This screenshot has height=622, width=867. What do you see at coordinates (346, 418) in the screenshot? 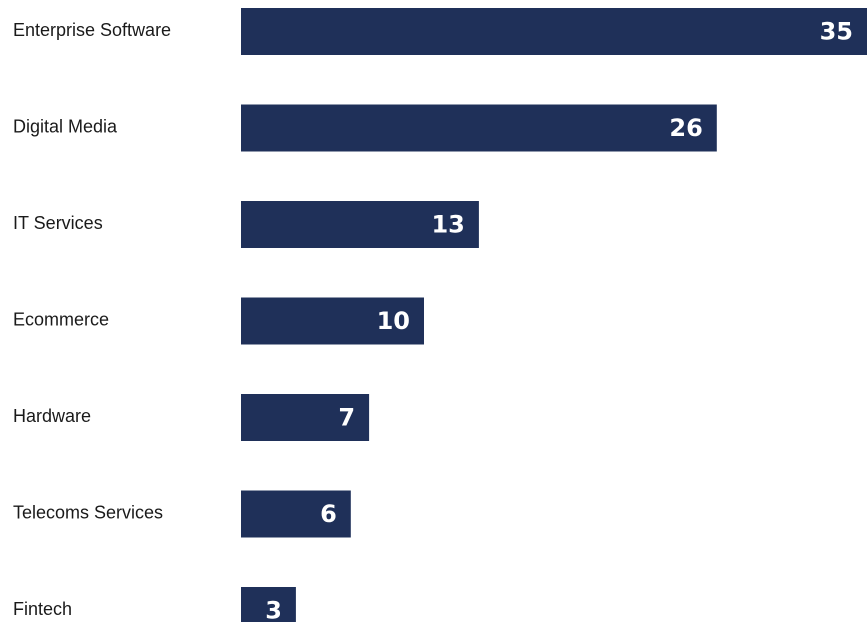
I see `value-label: 7` at bounding box center [346, 418].